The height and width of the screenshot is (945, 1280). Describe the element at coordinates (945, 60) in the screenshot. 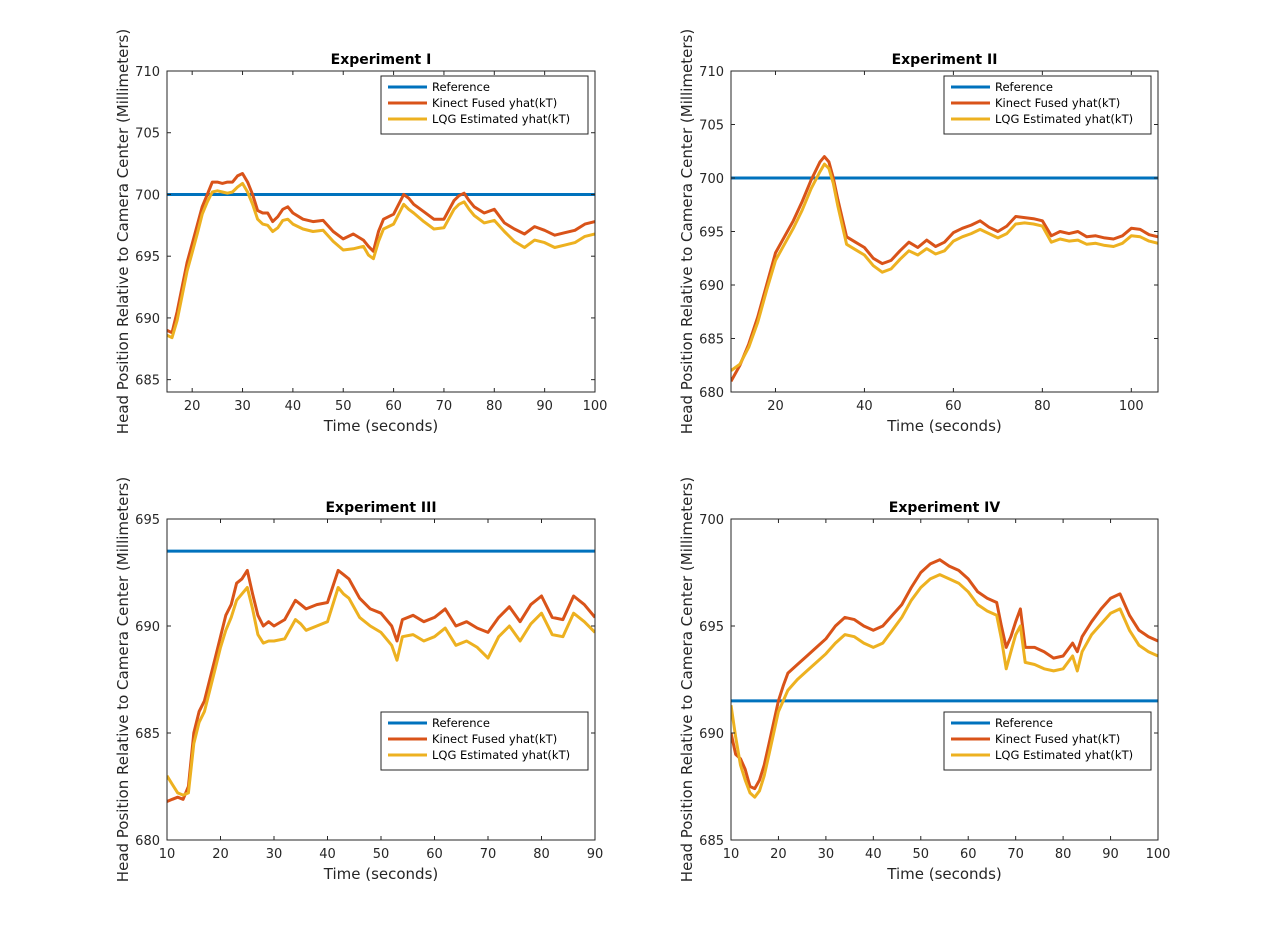

I see `chart-title: Experiment II` at that location.